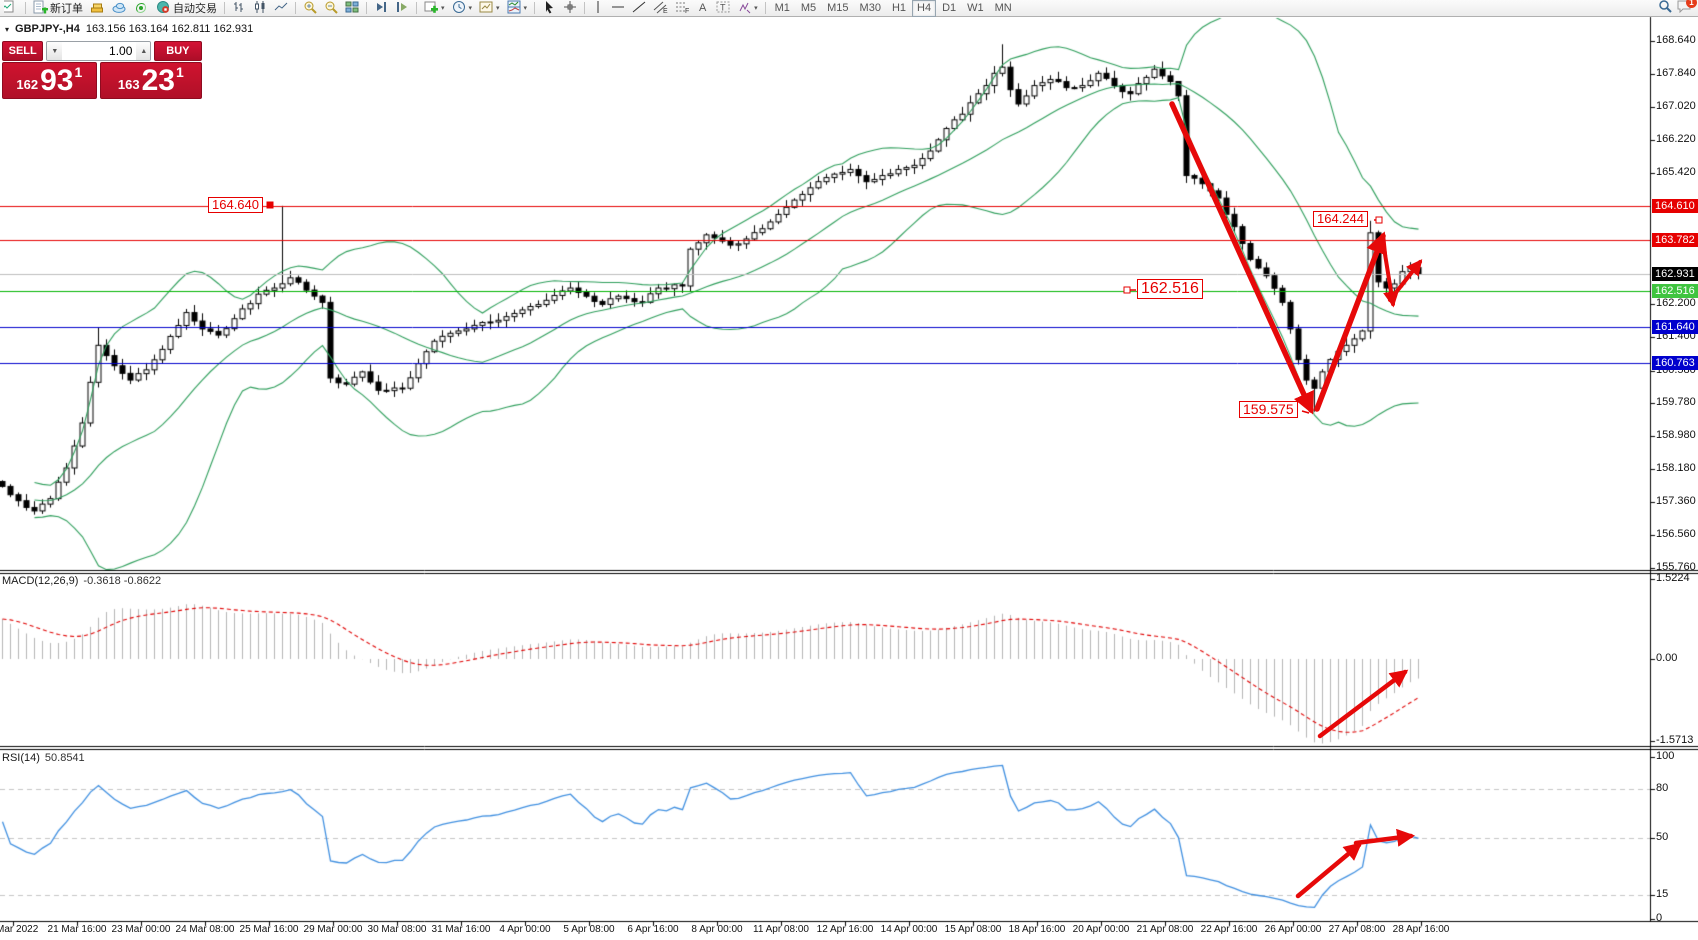 Image resolution: width=1698 pixels, height=940 pixels. What do you see at coordinates (402, 8) in the screenshot?
I see `chart-shift-button` at bounding box center [402, 8].